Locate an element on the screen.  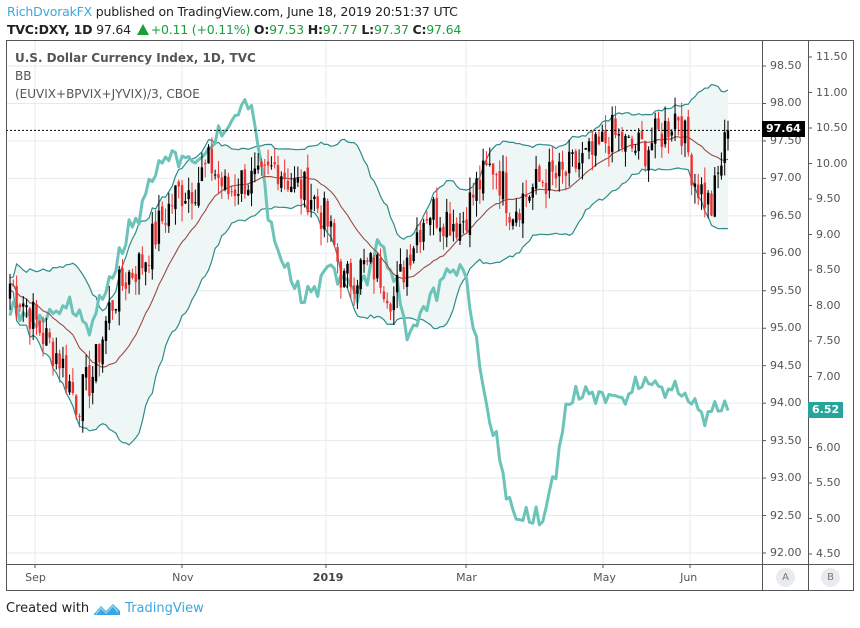
axis-b-tick-label: 7.00 is located at coordinates (828, 376).